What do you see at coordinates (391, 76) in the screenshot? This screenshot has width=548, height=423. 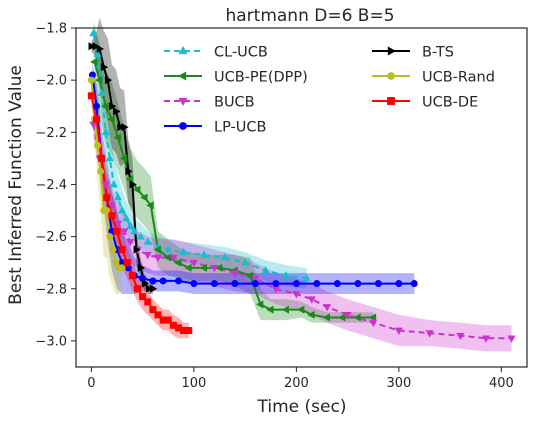 I see `legend-marker-ucb-rand` at bounding box center [391, 76].